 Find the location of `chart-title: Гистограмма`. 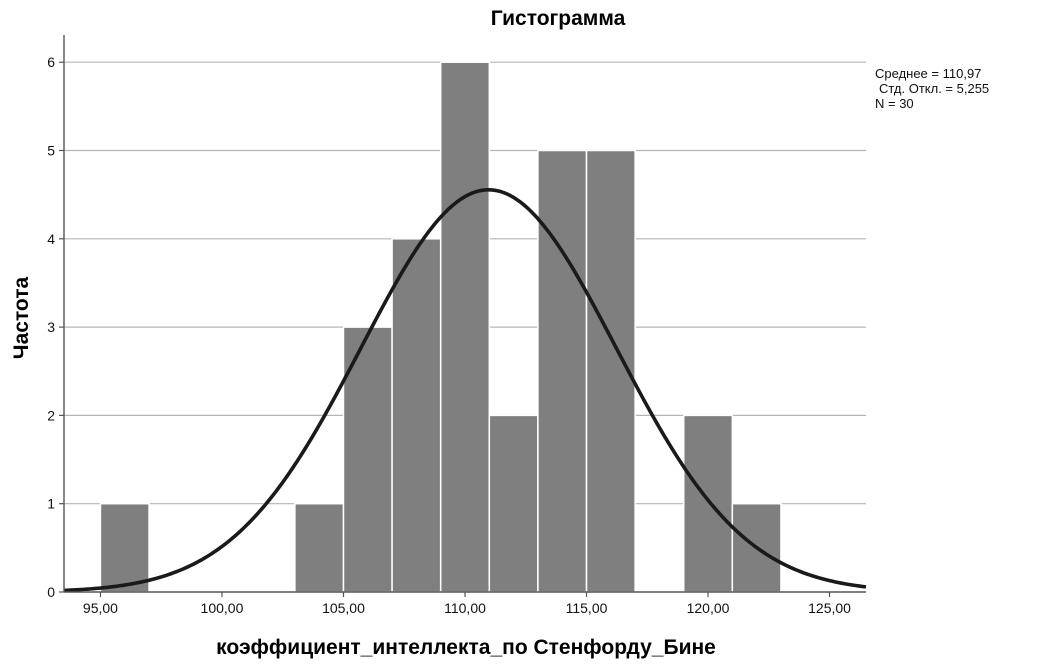

chart-title: Гистограмма is located at coordinates (558, 18).